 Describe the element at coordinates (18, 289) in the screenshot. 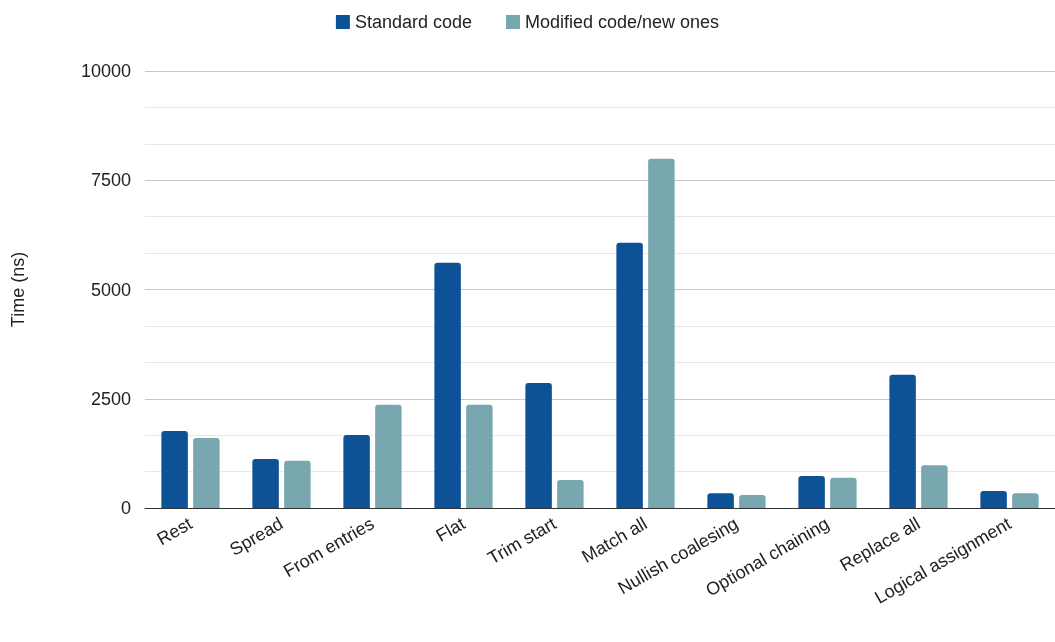

I see `y-axis-title: Time (ns)` at that location.